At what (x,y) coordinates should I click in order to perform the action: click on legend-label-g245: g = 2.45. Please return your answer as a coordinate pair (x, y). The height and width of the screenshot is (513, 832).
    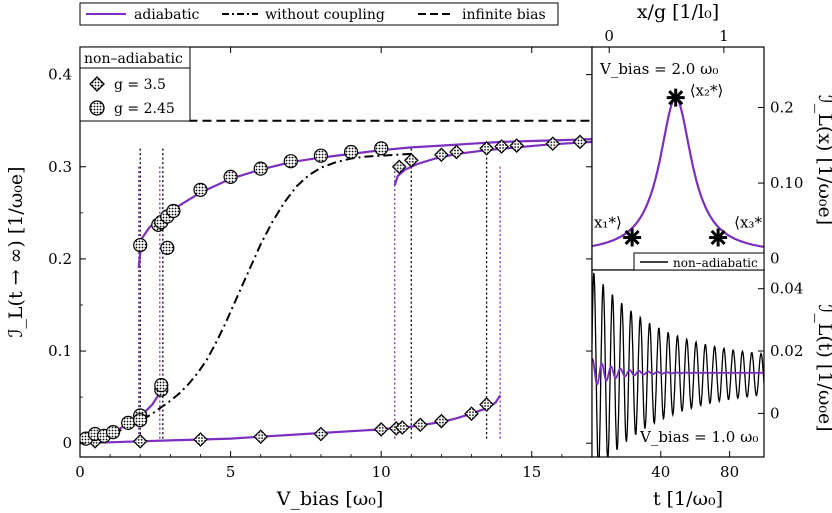
    Looking at the image, I should click on (144, 109).